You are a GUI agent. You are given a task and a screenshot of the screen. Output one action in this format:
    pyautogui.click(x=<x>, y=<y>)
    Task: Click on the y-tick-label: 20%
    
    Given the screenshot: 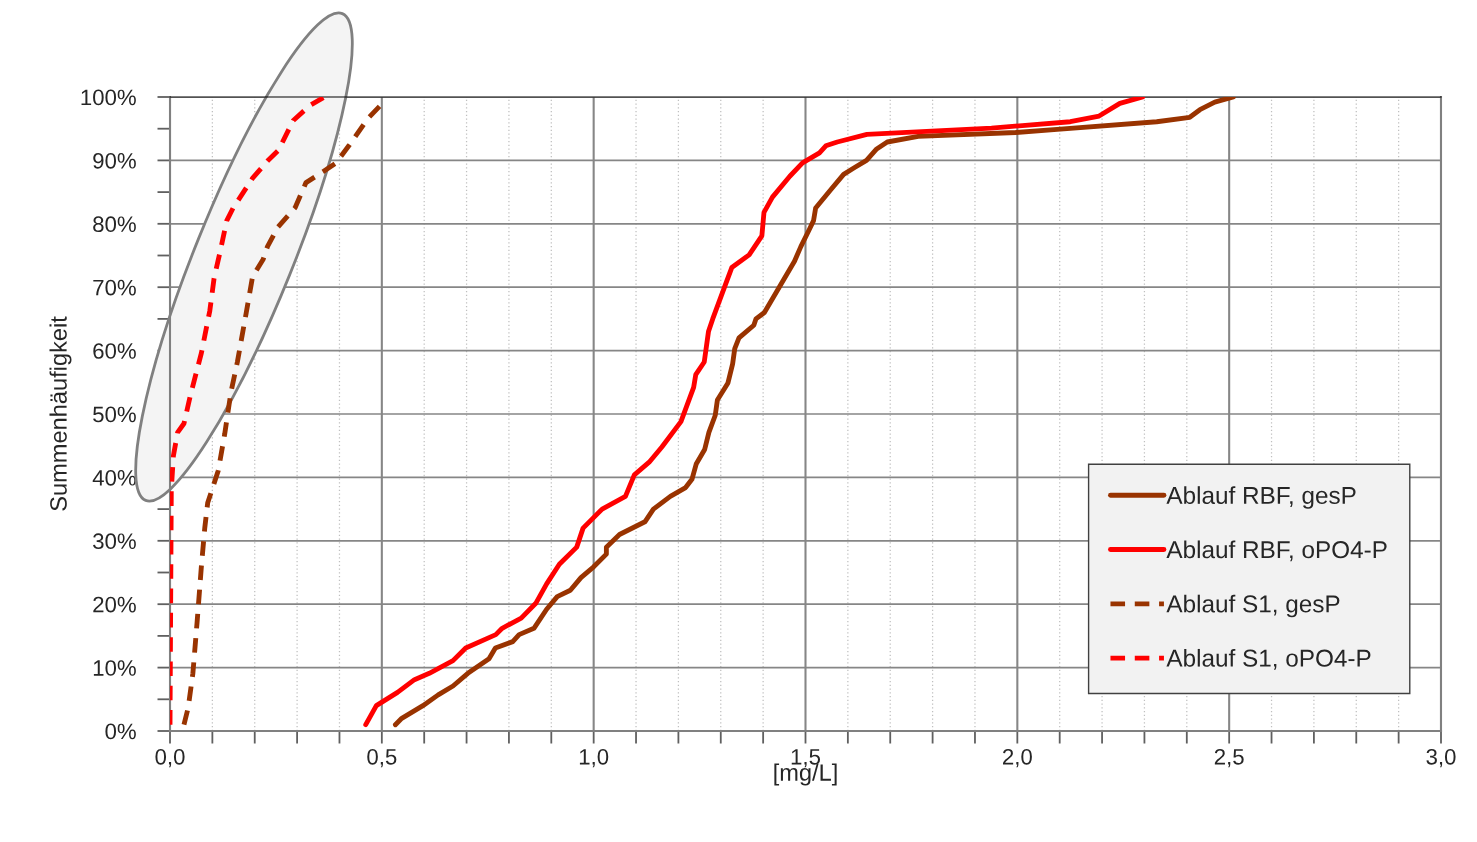 What is the action you would take?
    pyautogui.click(x=114, y=604)
    